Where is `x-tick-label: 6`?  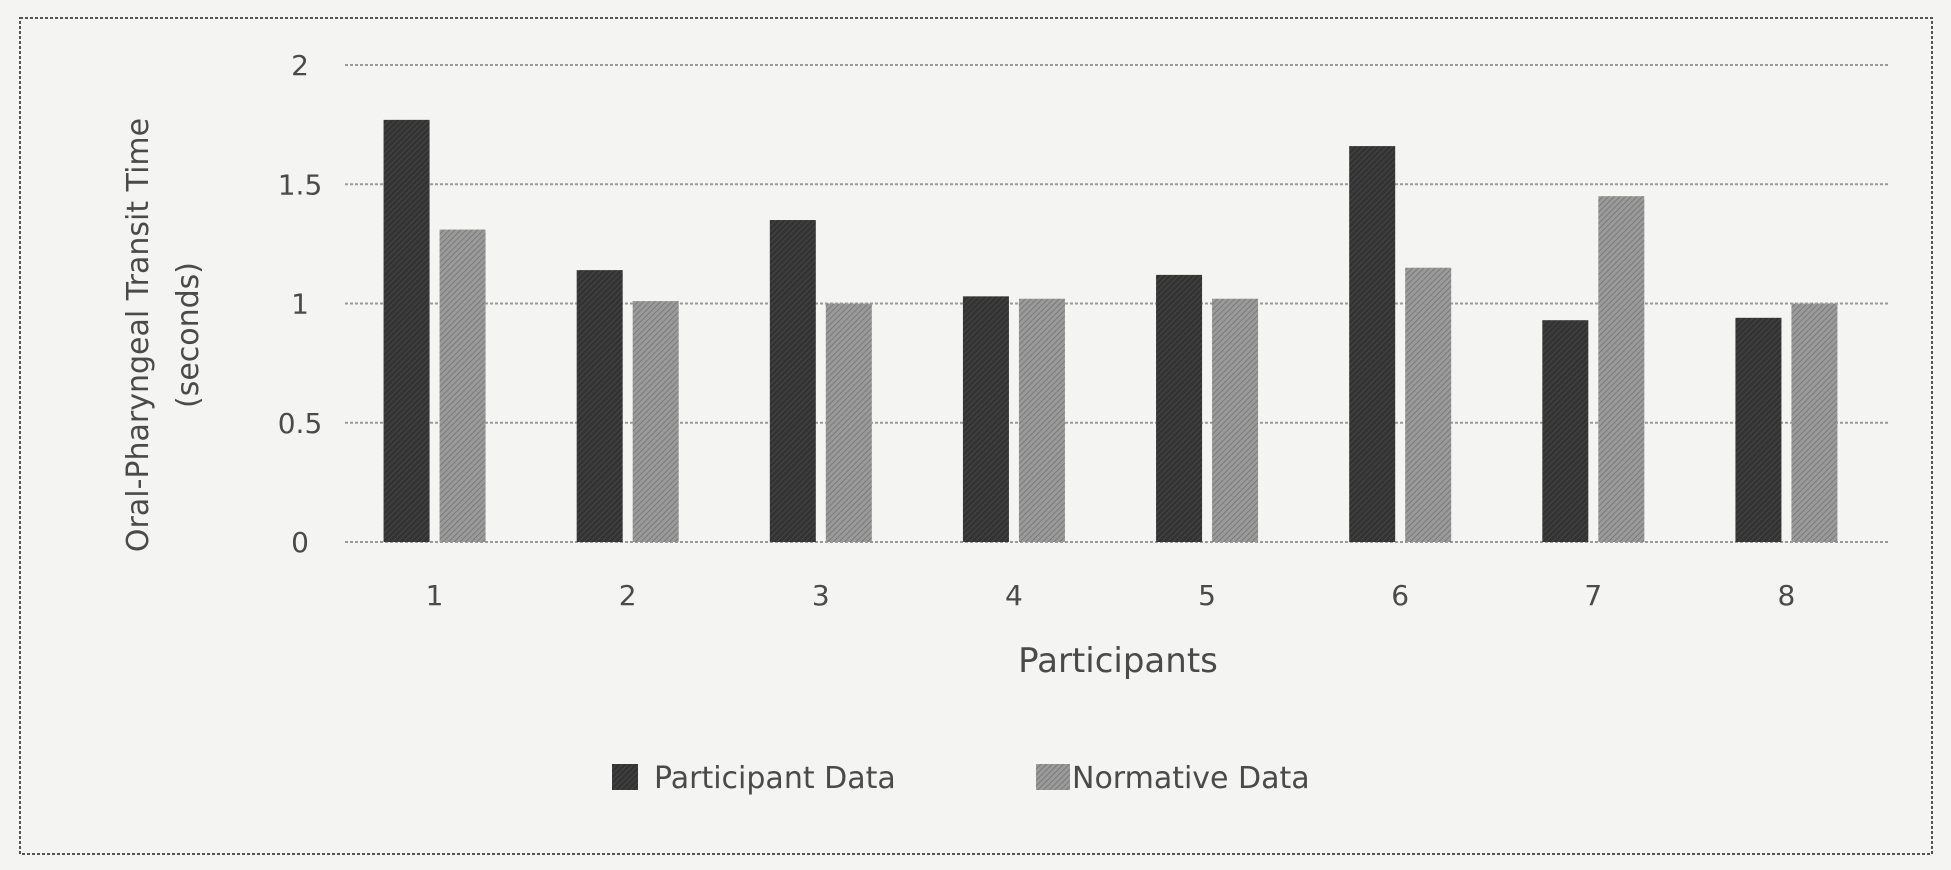 x-tick-label: 6 is located at coordinates (1400, 595).